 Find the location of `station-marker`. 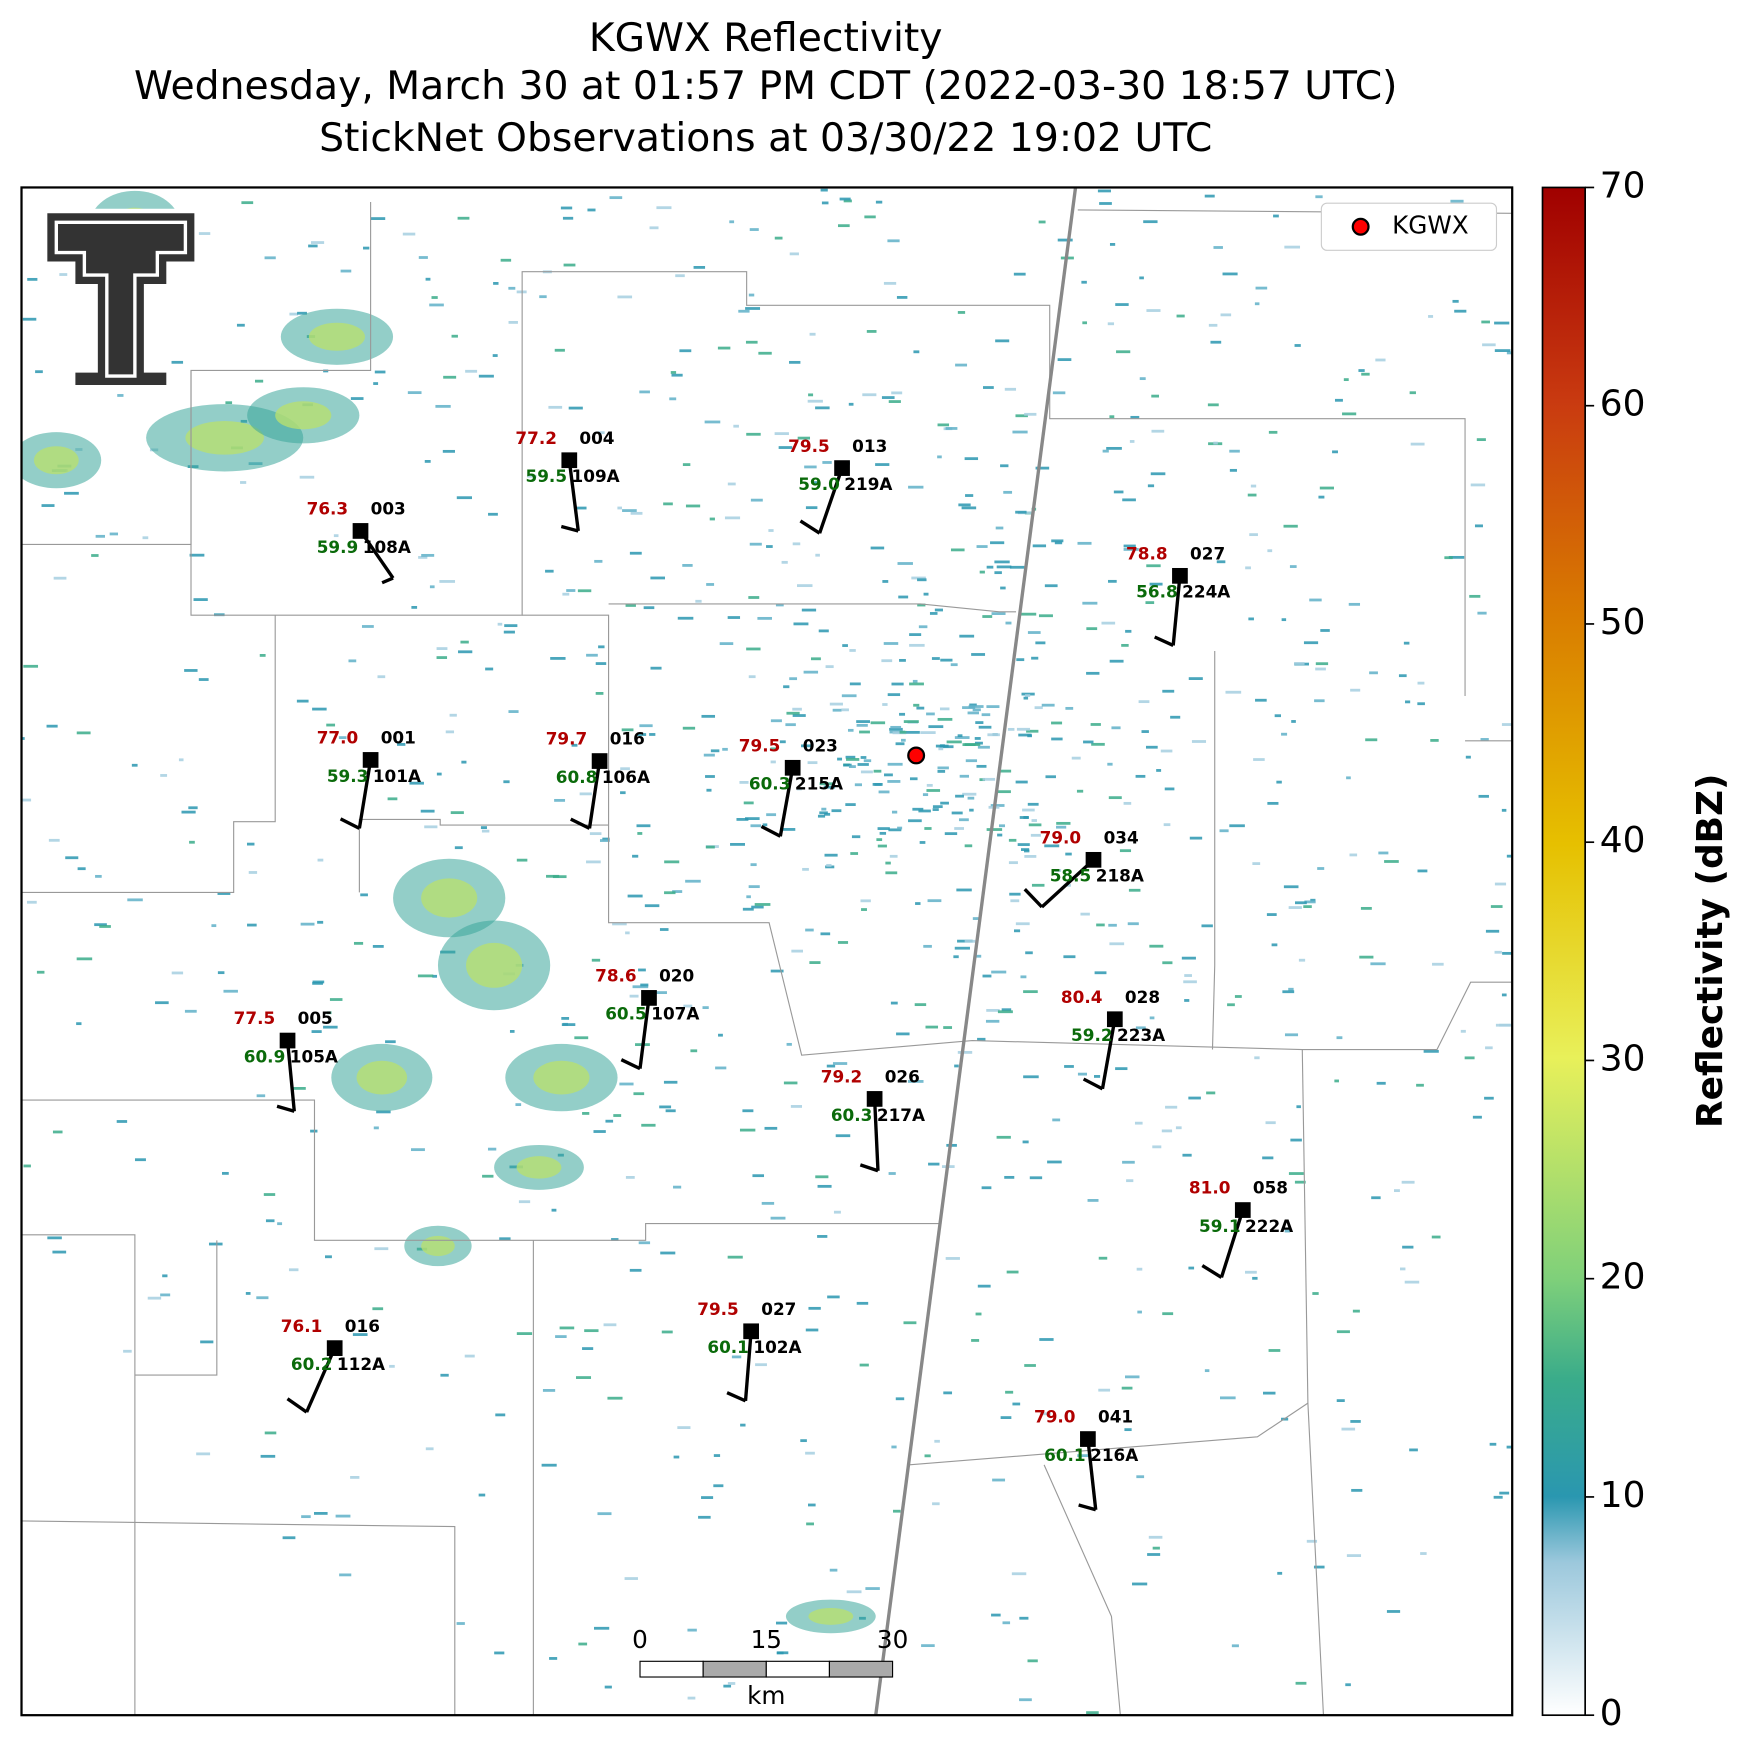

station-marker is located at coordinates (1114, 1019).